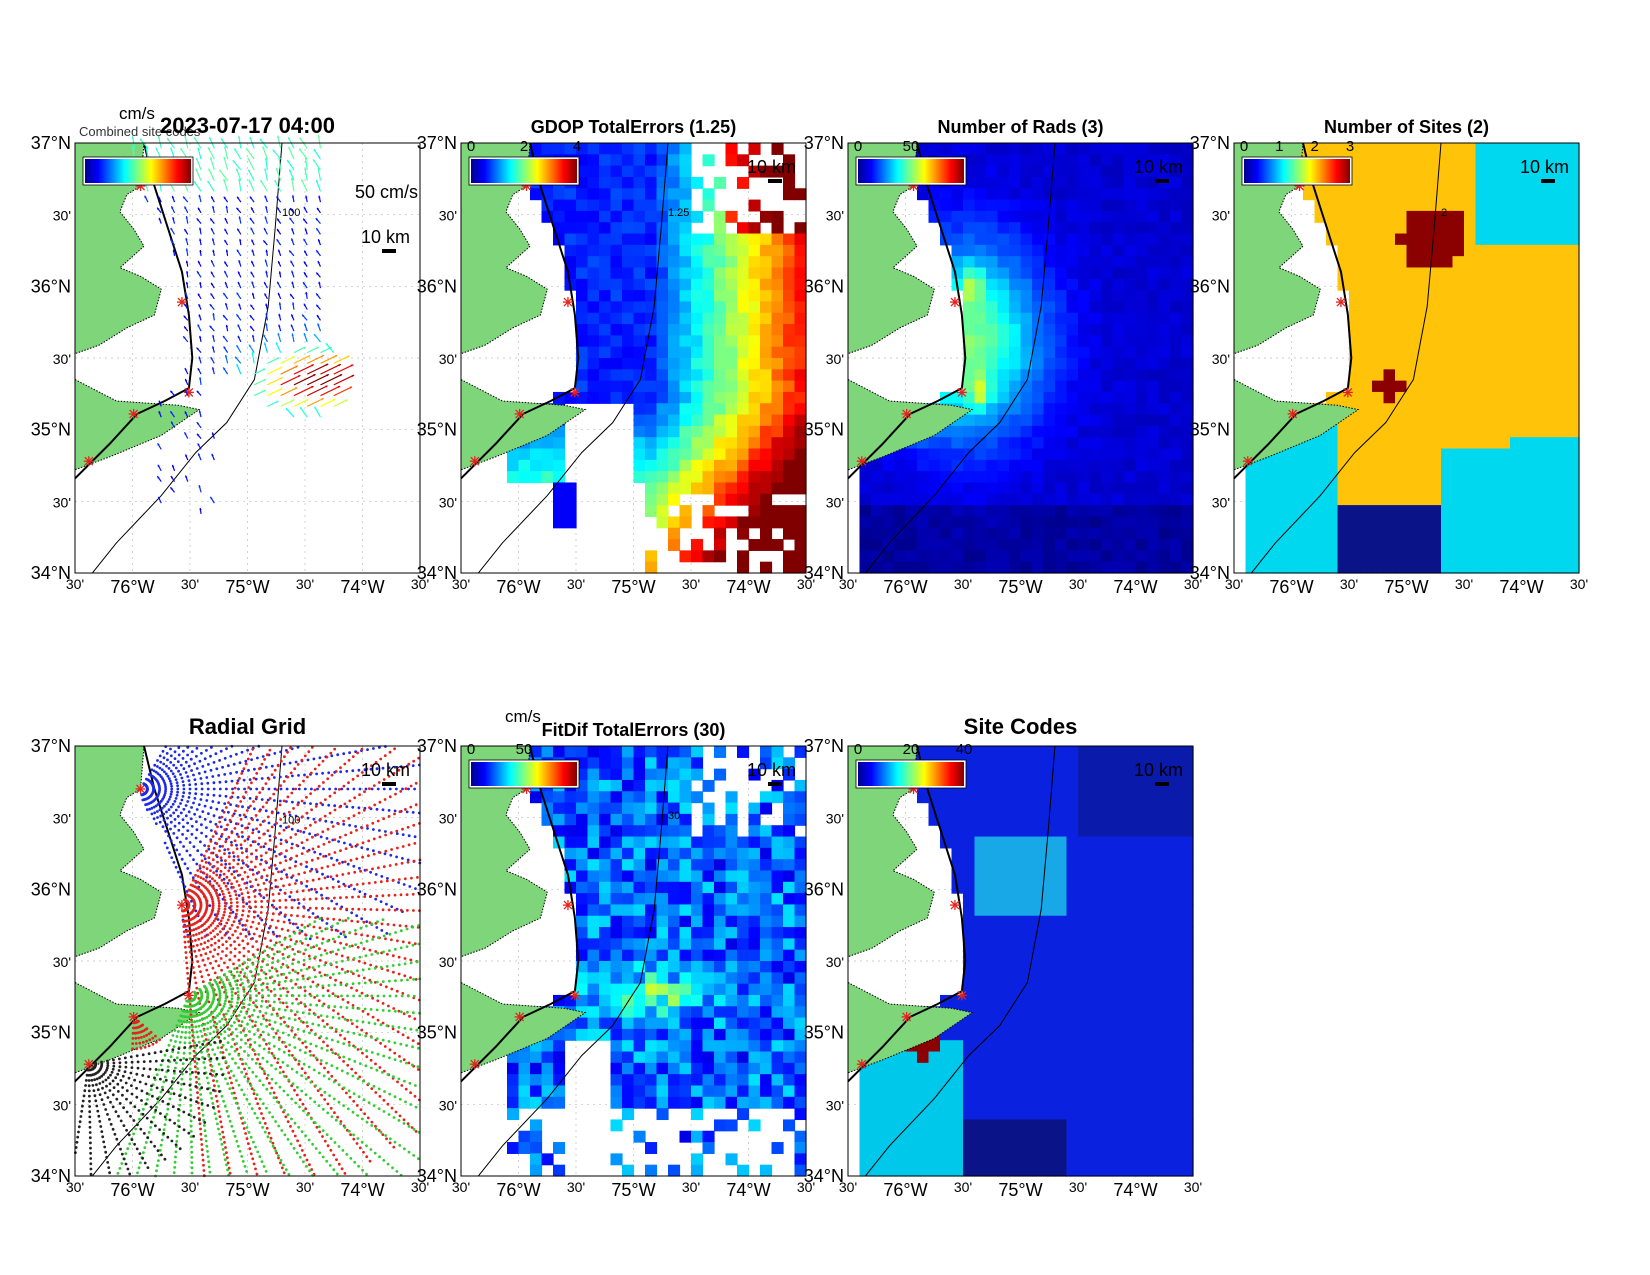  Describe the element at coordinates (905, 587) in the screenshot. I see `longitude-tick: 76°W` at that location.